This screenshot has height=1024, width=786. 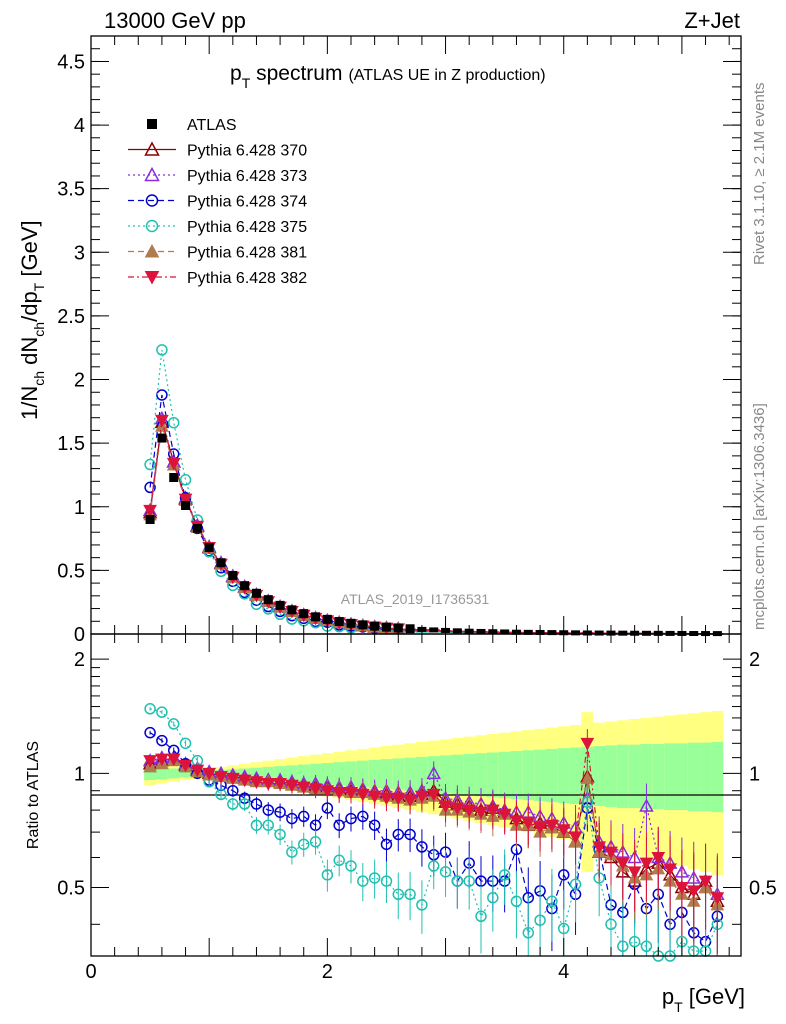 What do you see at coordinates (247, 253) in the screenshot?
I see `legend-label: Pythia 6.428 381` at bounding box center [247, 253].